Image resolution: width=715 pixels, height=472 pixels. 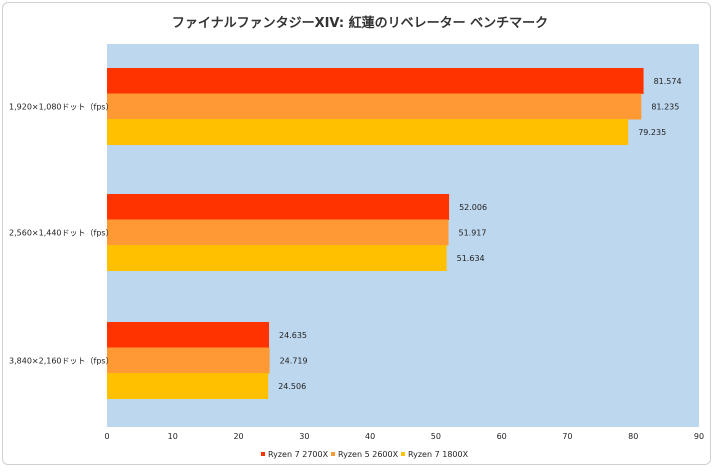 What do you see at coordinates (238, 436) in the screenshot?
I see `x-tick-label: 20` at bounding box center [238, 436].